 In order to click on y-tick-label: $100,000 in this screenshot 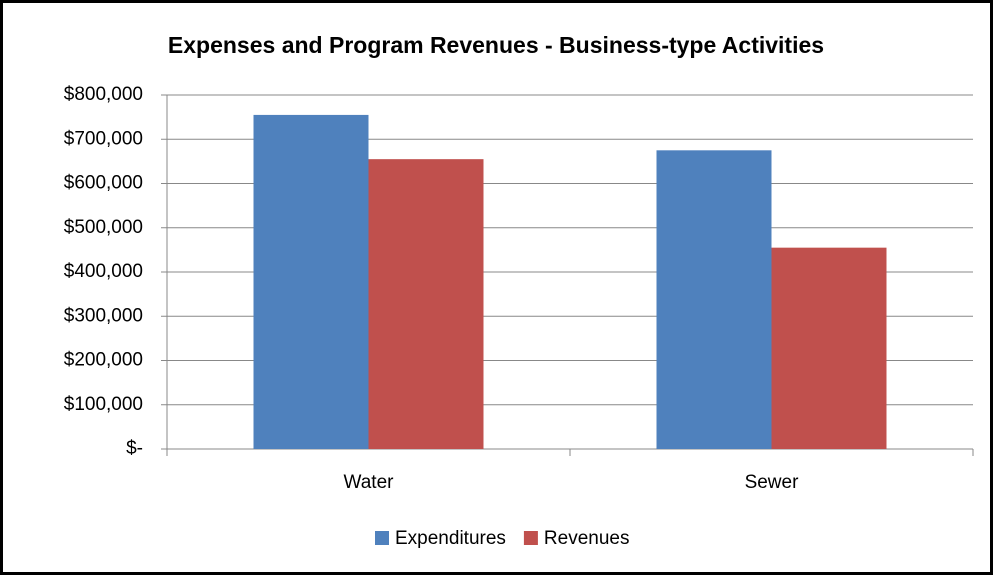, I will do `click(103, 404)`.